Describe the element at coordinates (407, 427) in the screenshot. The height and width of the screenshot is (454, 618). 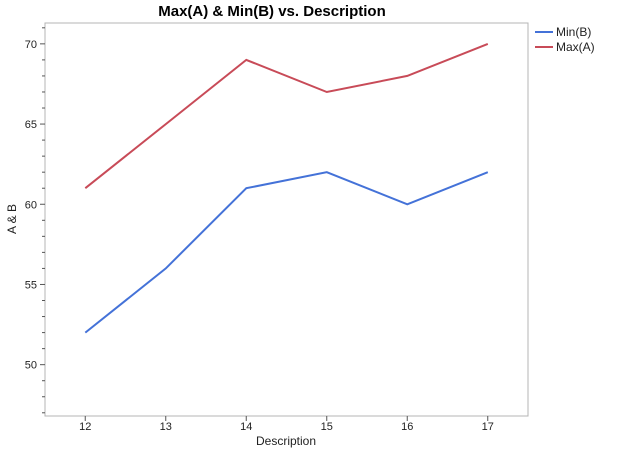
I see `x-tick-label: 16` at that location.